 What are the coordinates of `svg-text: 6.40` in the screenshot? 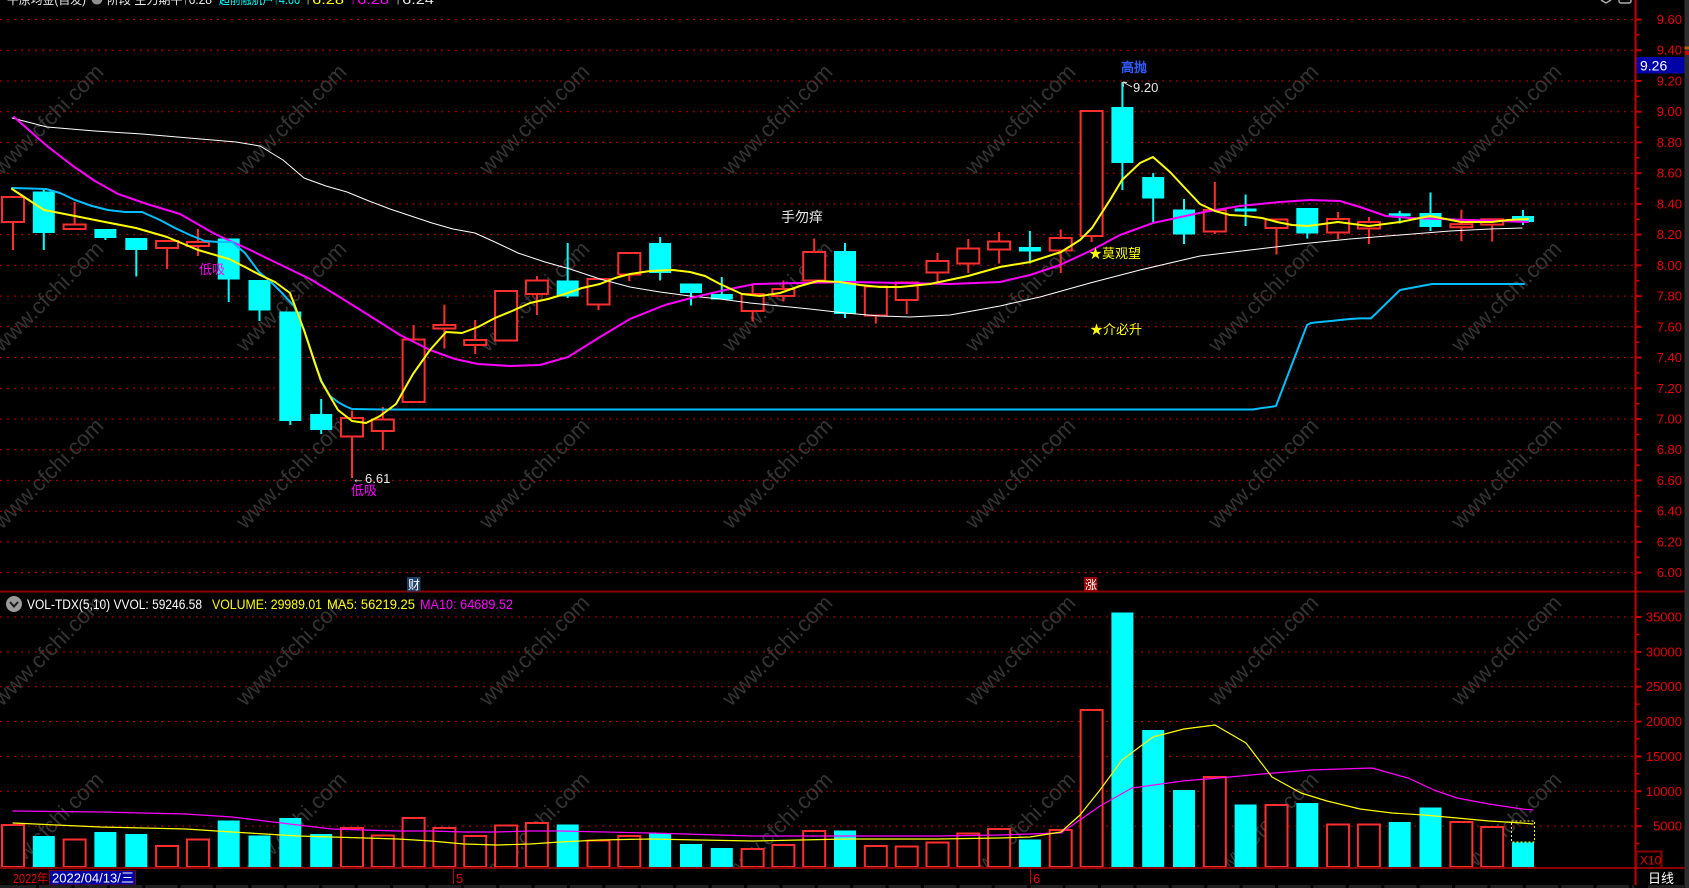 It's located at (1669, 511).